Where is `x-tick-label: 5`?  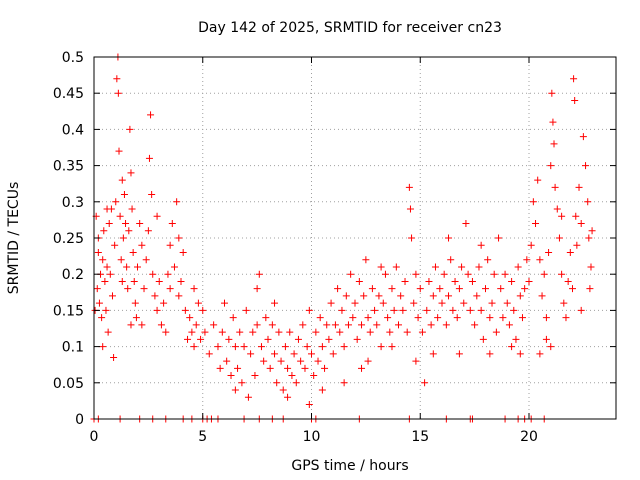
x-tick-label: 5 is located at coordinates (202, 437).